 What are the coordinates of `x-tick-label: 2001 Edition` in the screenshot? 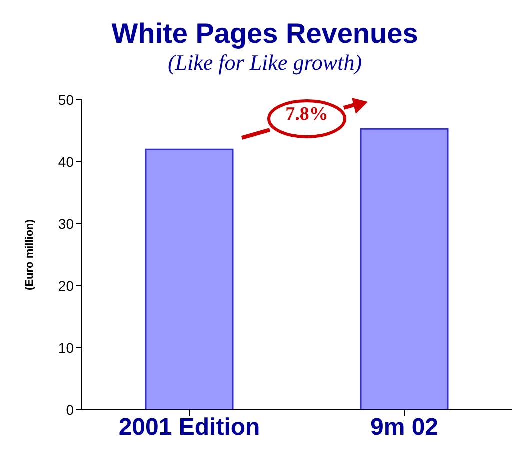 It's located at (189, 428).